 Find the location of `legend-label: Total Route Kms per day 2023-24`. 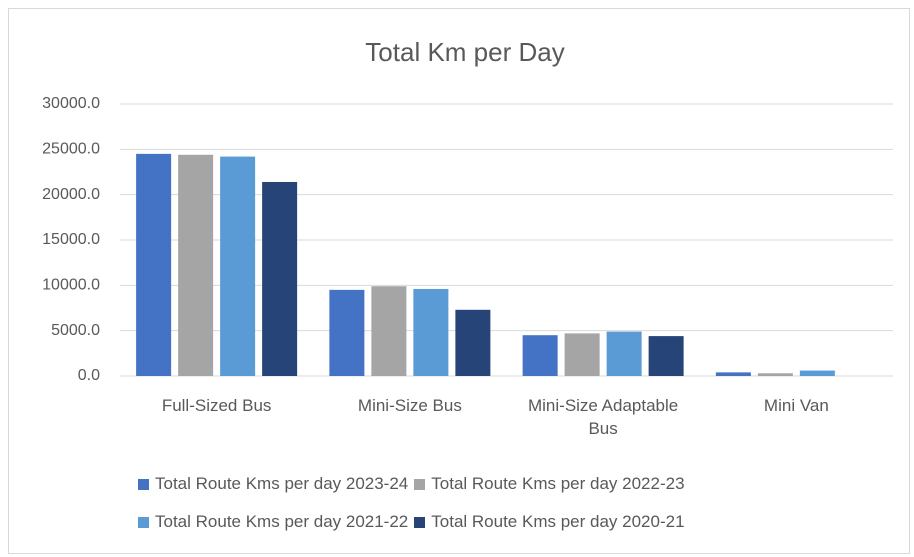

legend-label: Total Route Kms per day 2023-24 is located at coordinates (282, 483).